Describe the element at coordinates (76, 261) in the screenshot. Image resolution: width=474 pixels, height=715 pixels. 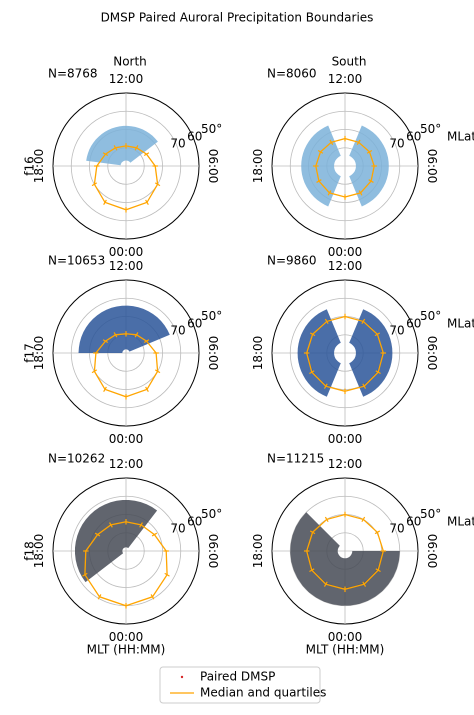
I see `n-label: N=10653` at that location.